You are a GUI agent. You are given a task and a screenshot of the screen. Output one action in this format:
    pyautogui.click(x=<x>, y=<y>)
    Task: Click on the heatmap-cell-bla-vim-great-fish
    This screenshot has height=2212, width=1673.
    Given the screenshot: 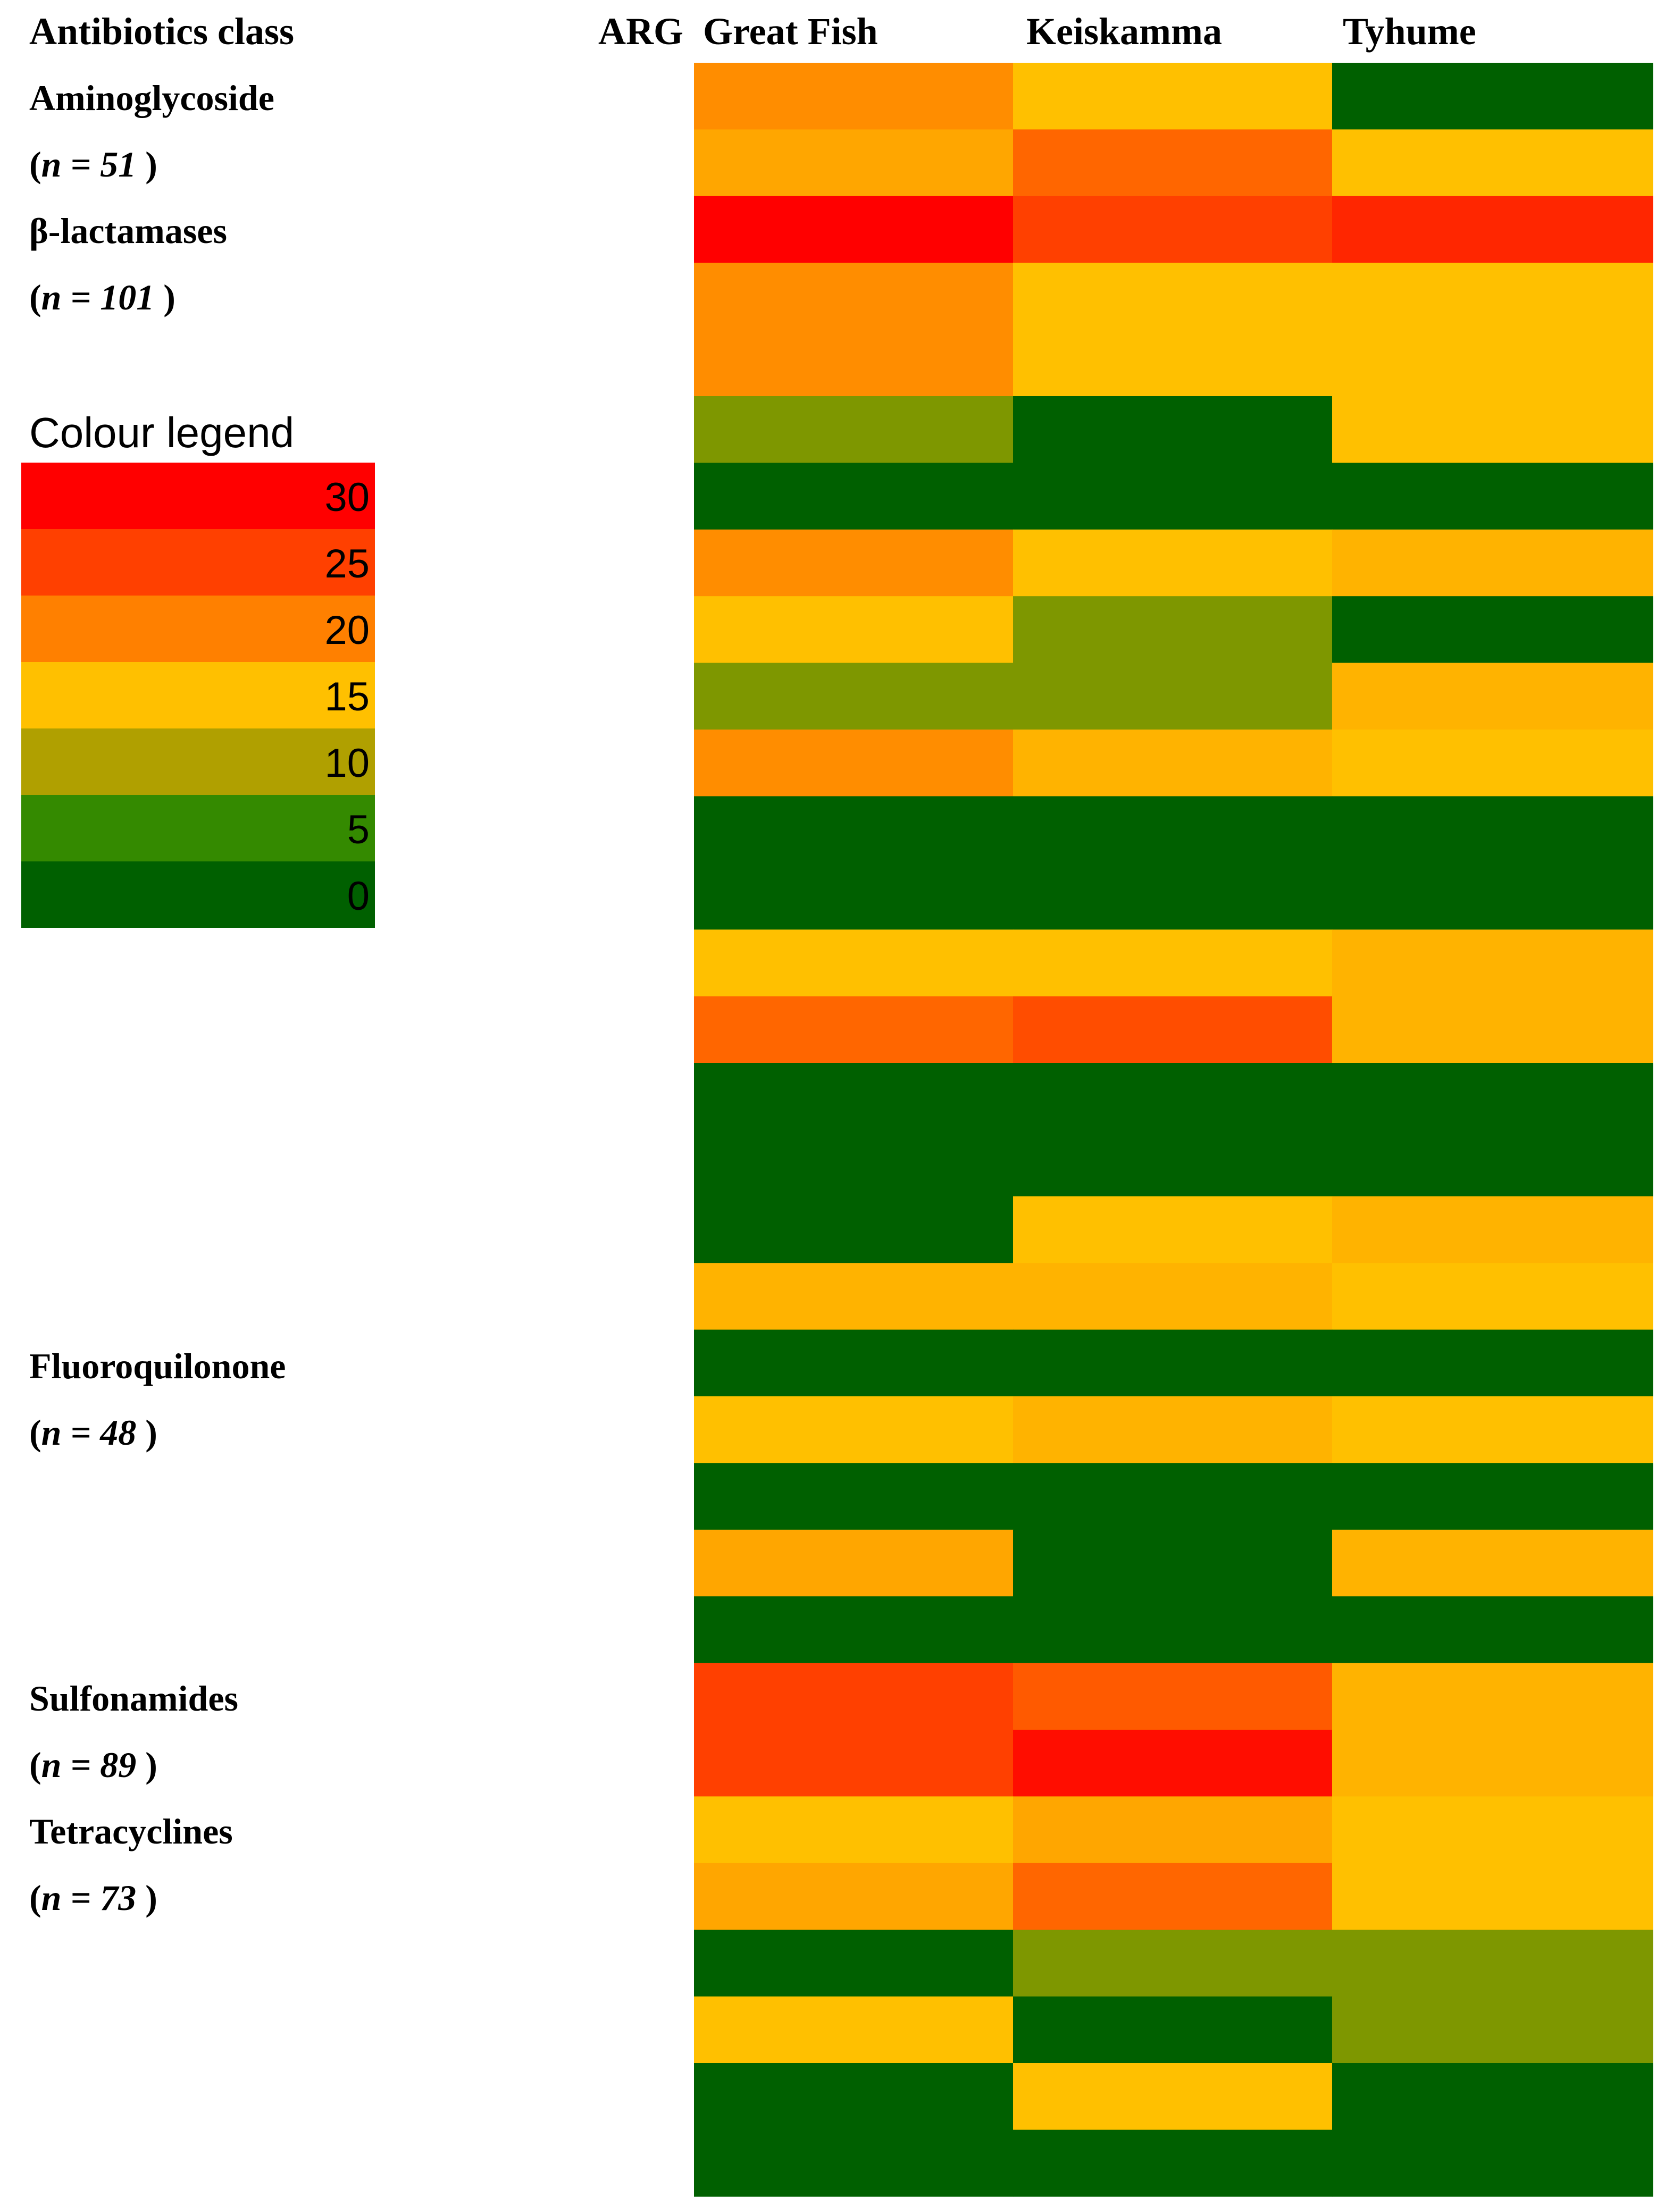 What is the action you would take?
    pyautogui.click(x=854, y=1163)
    